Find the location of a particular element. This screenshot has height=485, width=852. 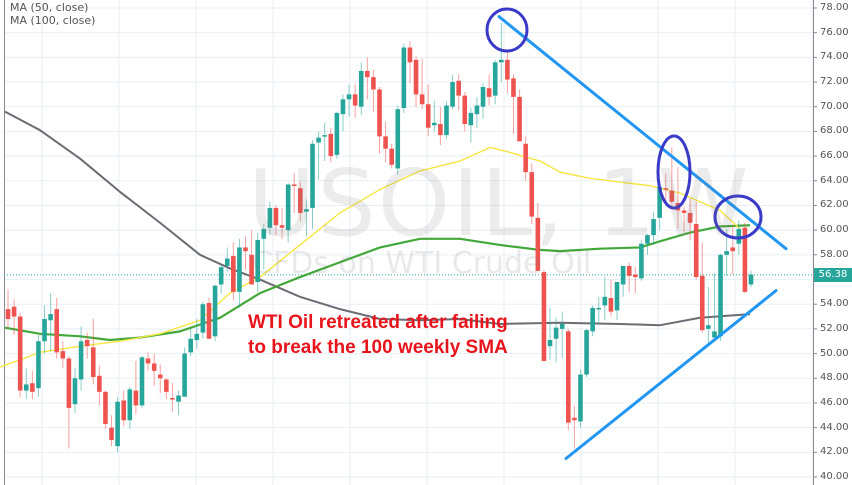

legend-ma100: MA (100, close) is located at coordinates (53, 20).